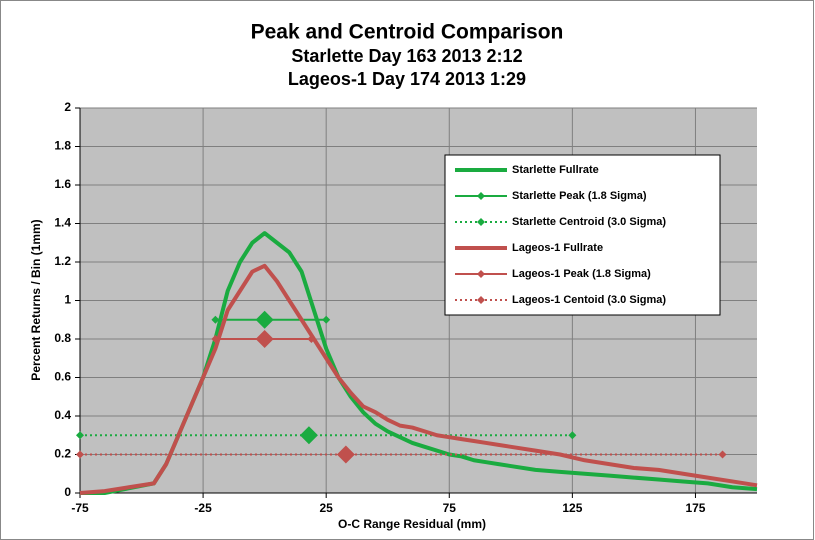 The image size is (815, 540). I want to click on y-tick-label: 1.8, so click(62, 146).